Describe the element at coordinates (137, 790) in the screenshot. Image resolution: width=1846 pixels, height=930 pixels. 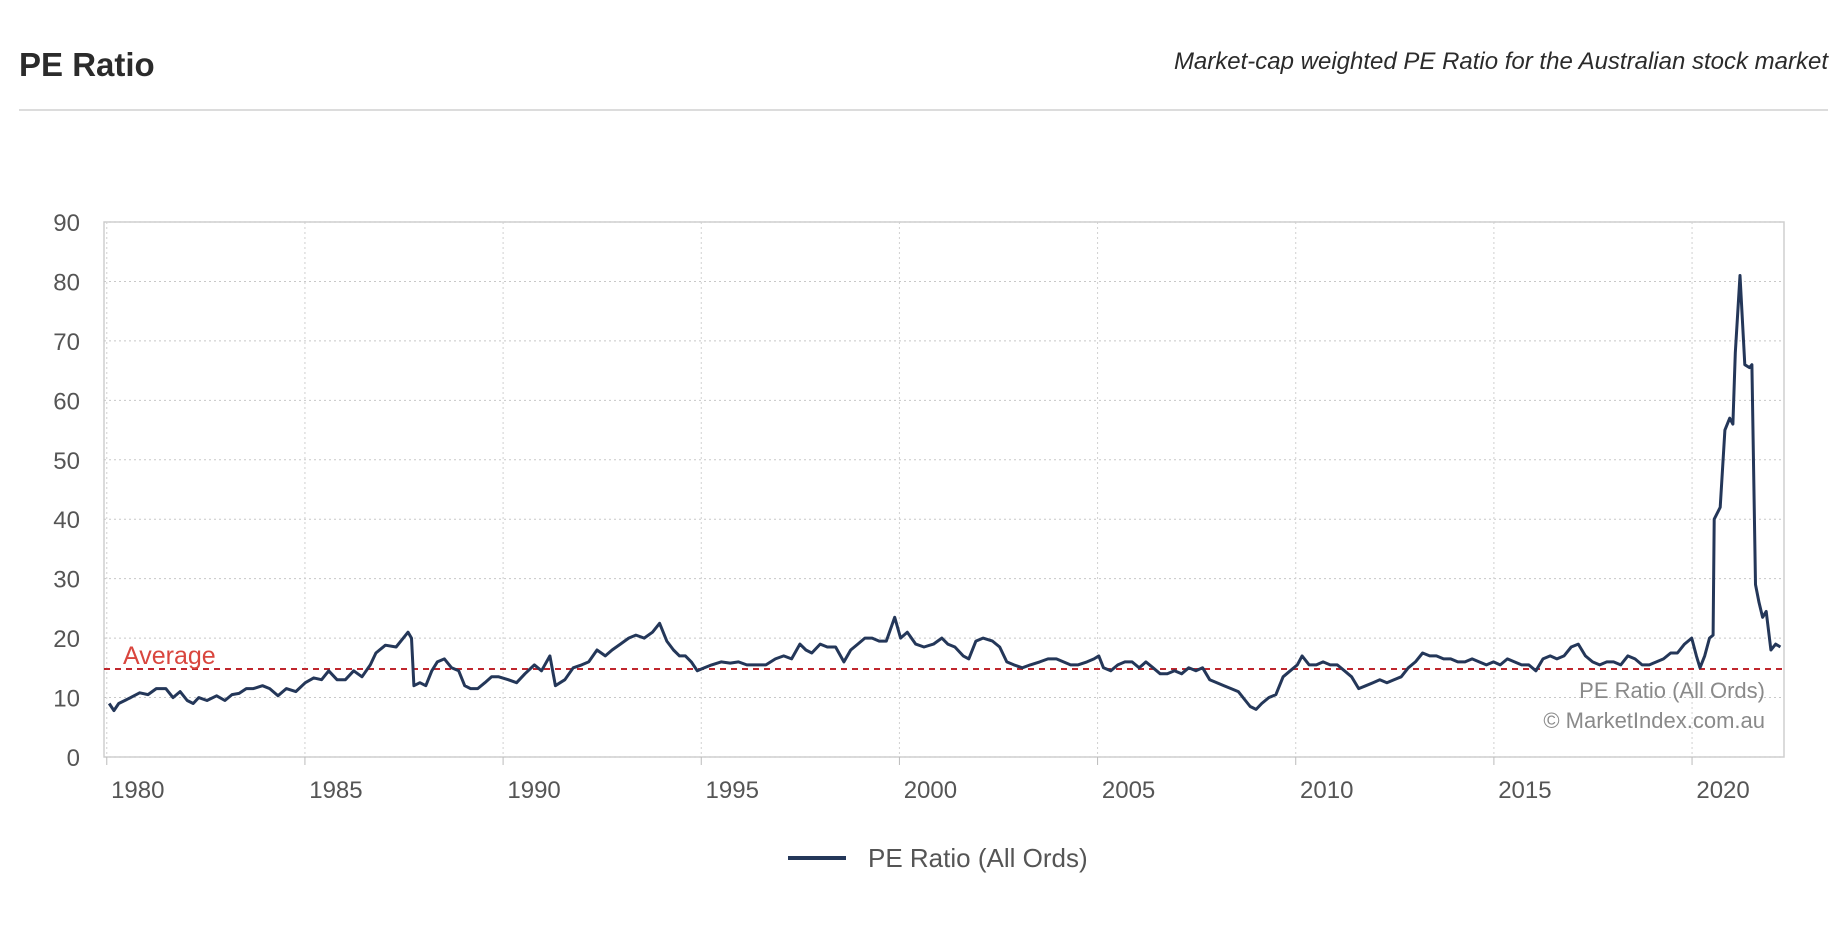
I see `x-tick-label: 1980` at that location.